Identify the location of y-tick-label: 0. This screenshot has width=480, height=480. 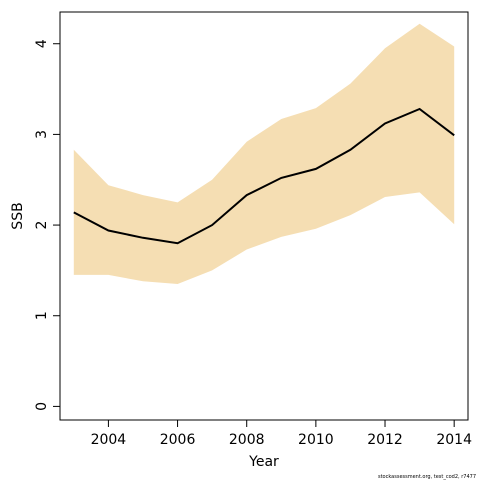
(42, 406).